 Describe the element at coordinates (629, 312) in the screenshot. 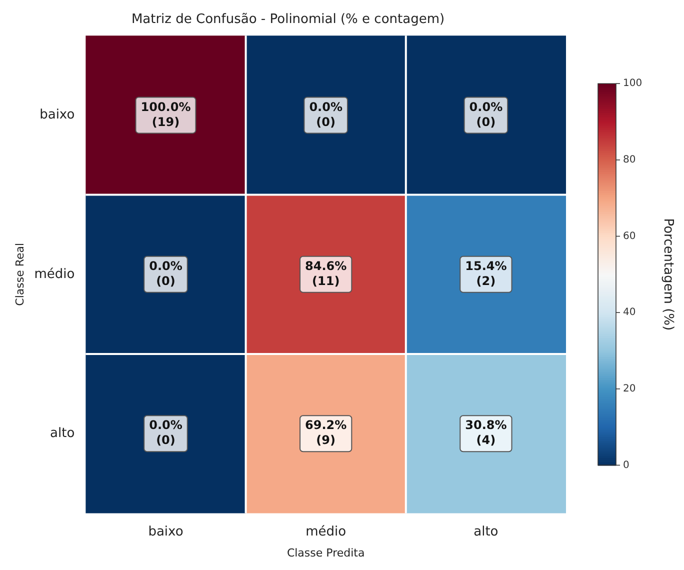

I see `color-bar-label: 40` at that location.